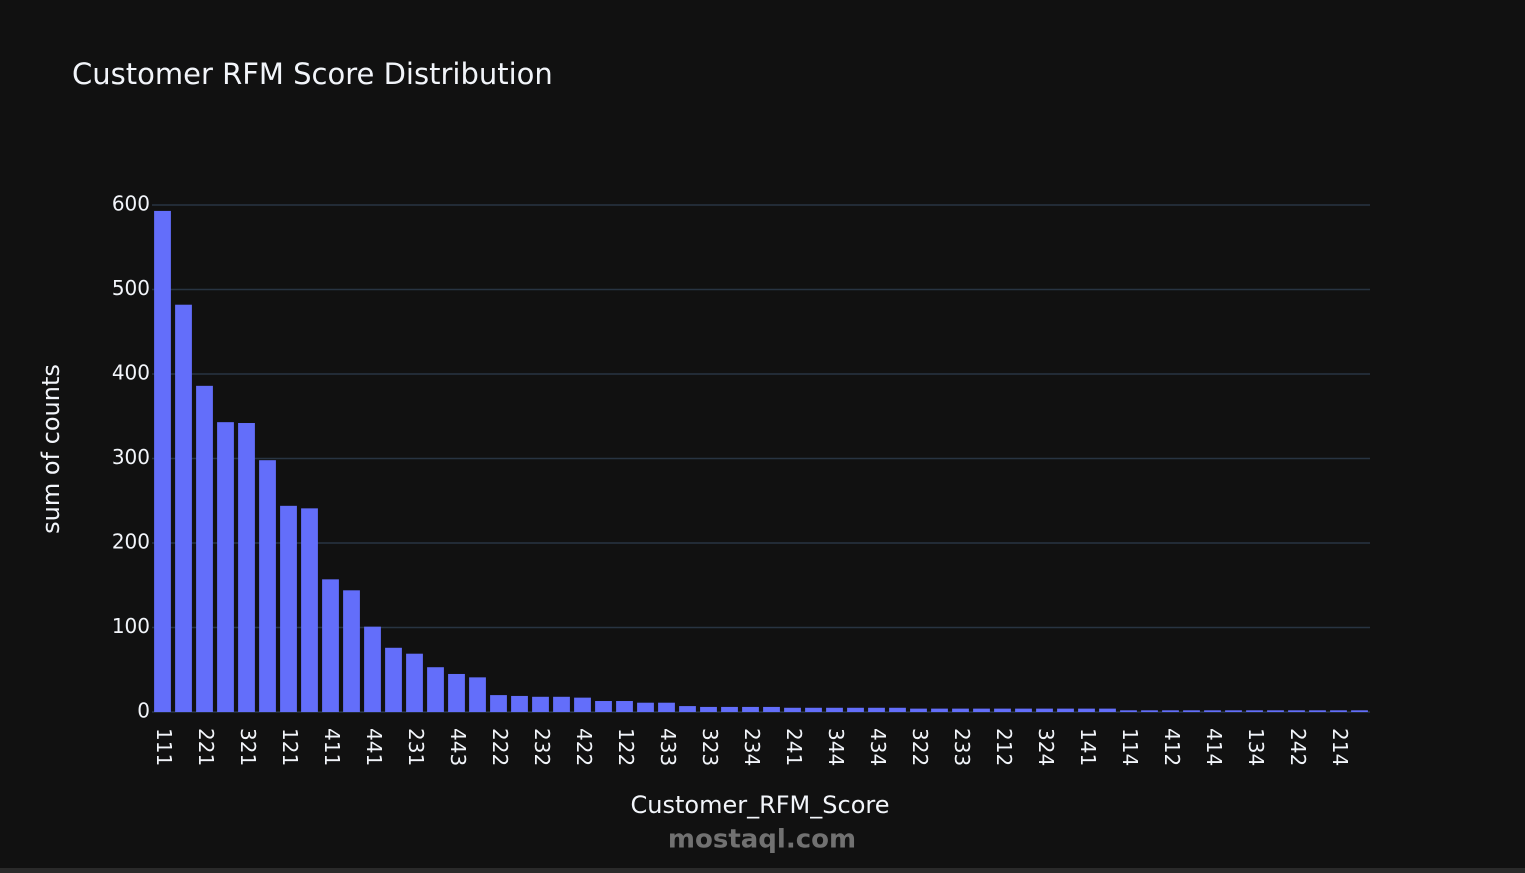 The height and width of the screenshot is (873, 1525). Describe the element at coordinates (131, 626) in the screenshot. I see `y-tick-label: 100` at that location.